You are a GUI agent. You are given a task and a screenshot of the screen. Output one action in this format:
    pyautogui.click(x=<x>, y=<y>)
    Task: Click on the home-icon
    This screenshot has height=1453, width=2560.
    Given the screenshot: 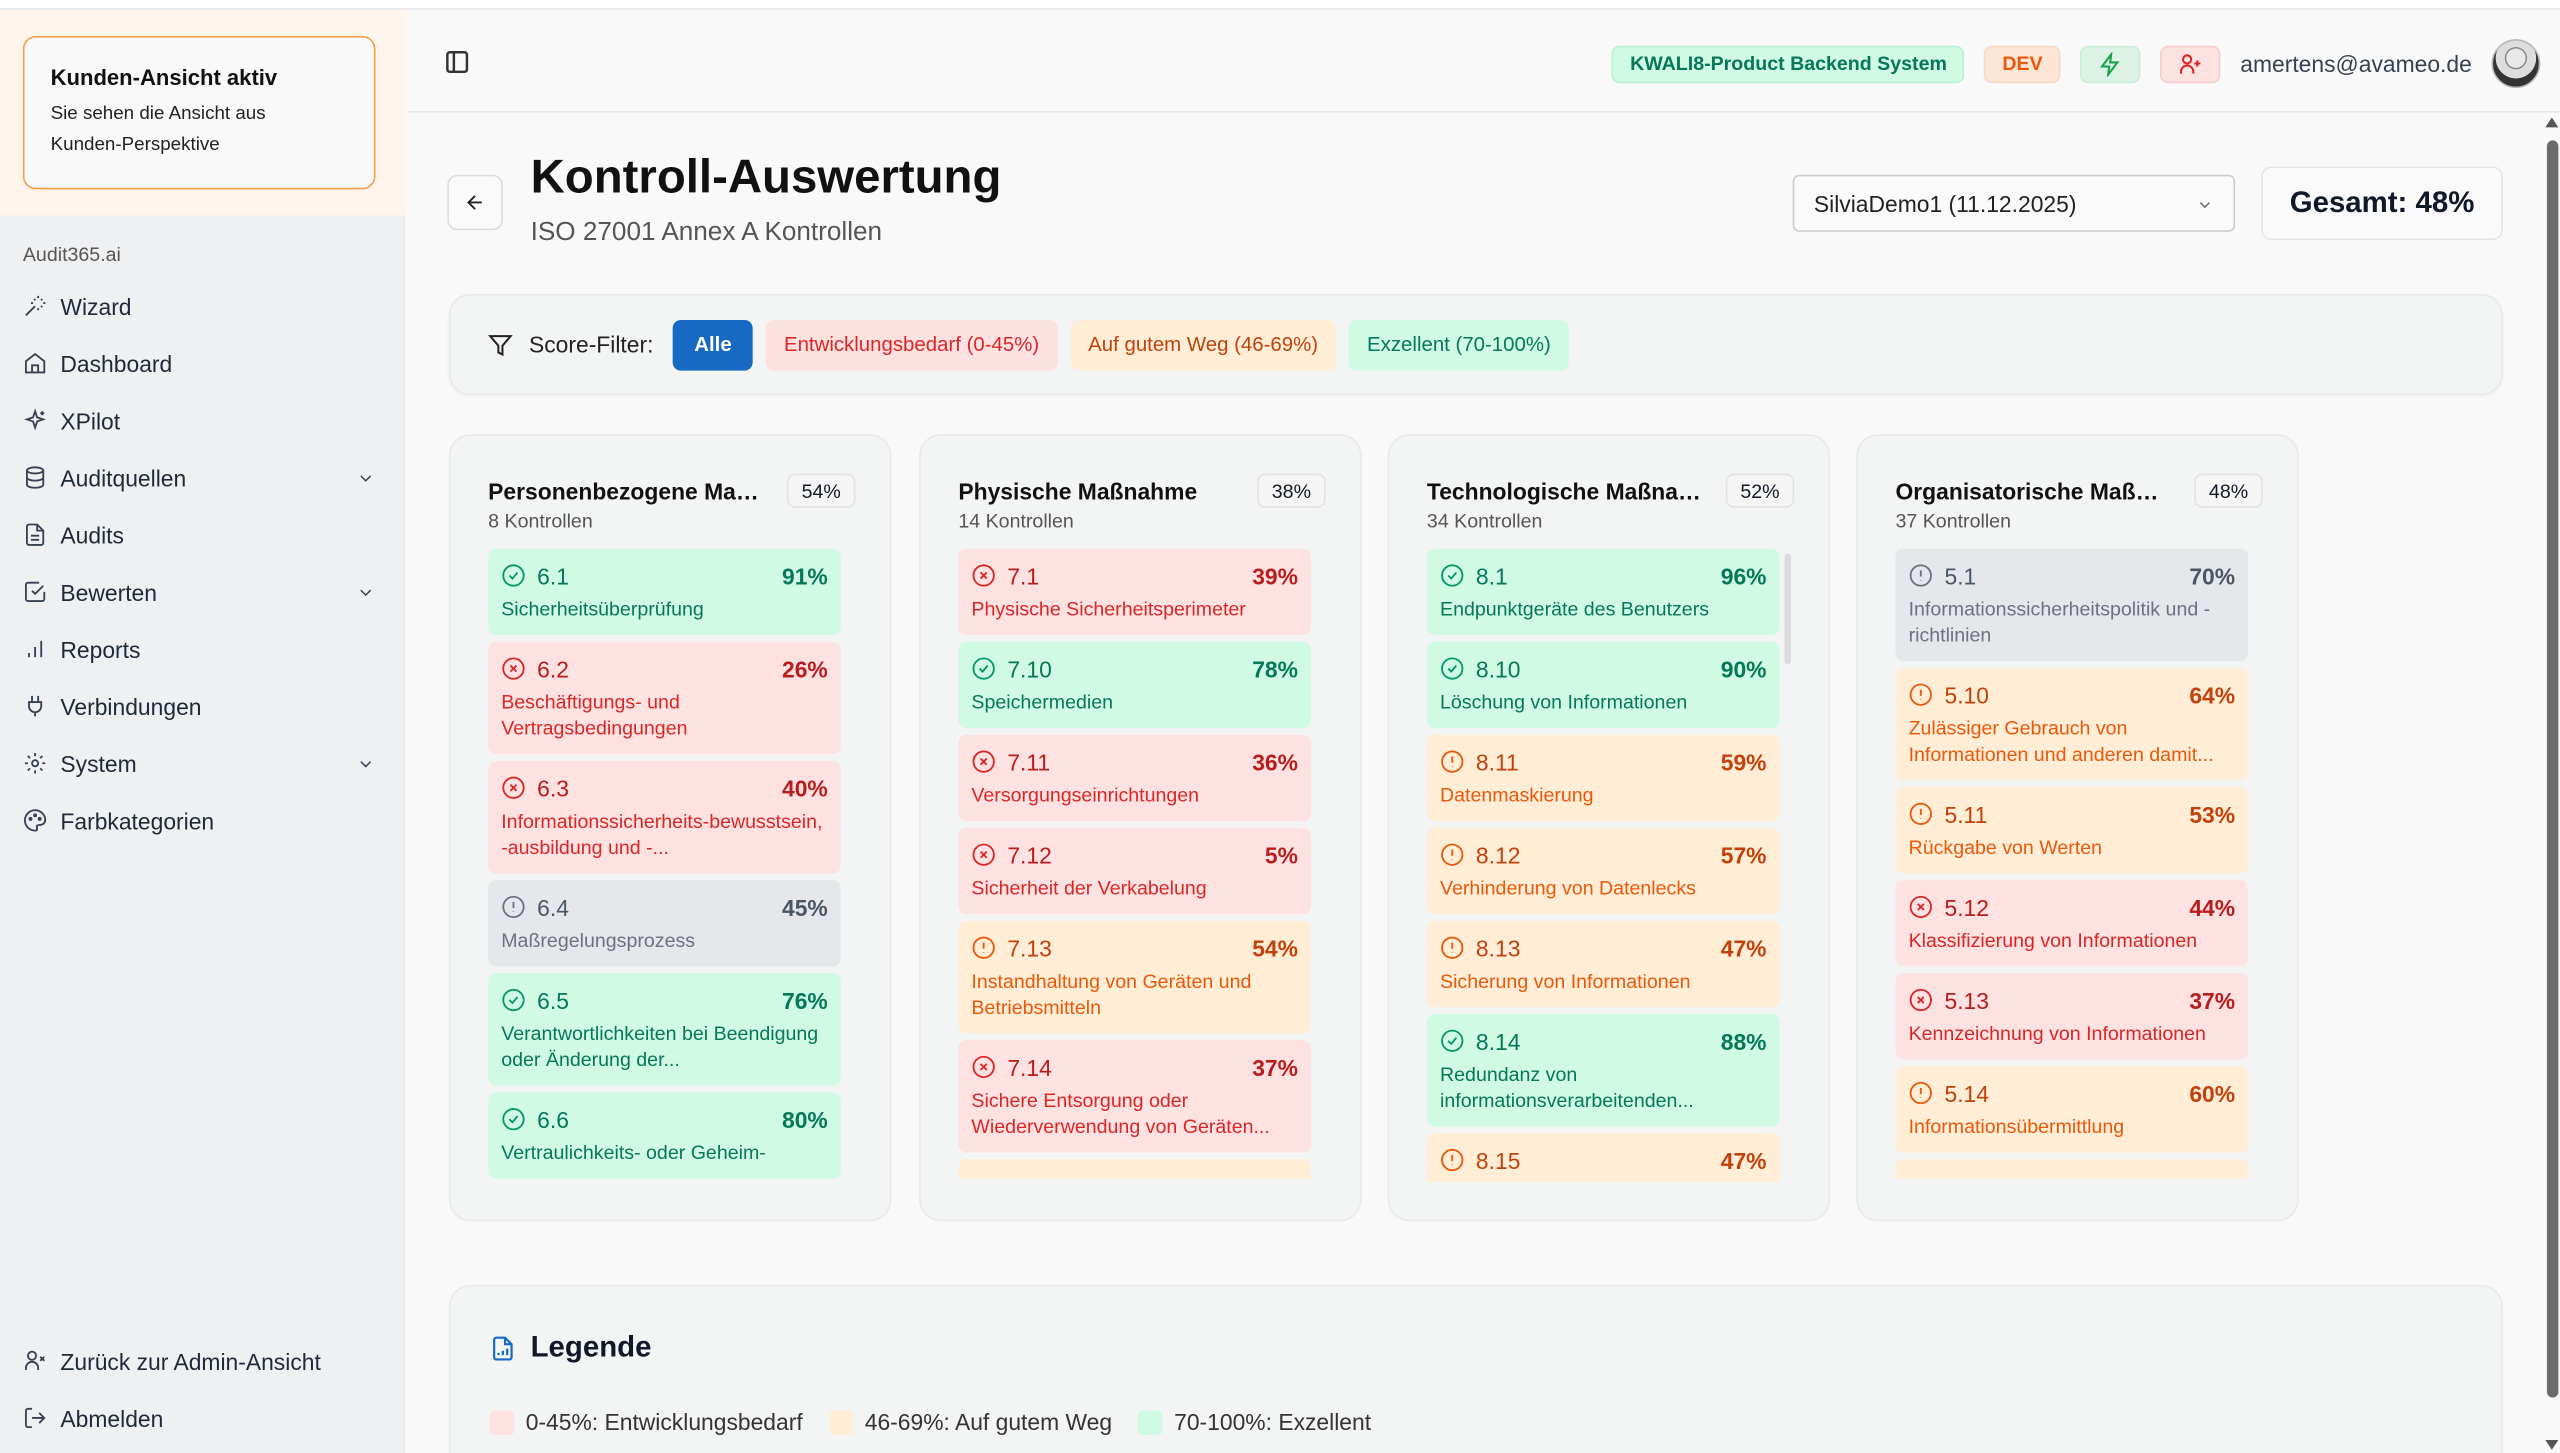 What is the action you would take?
    pyautogui.click(x=35, y=363)
    